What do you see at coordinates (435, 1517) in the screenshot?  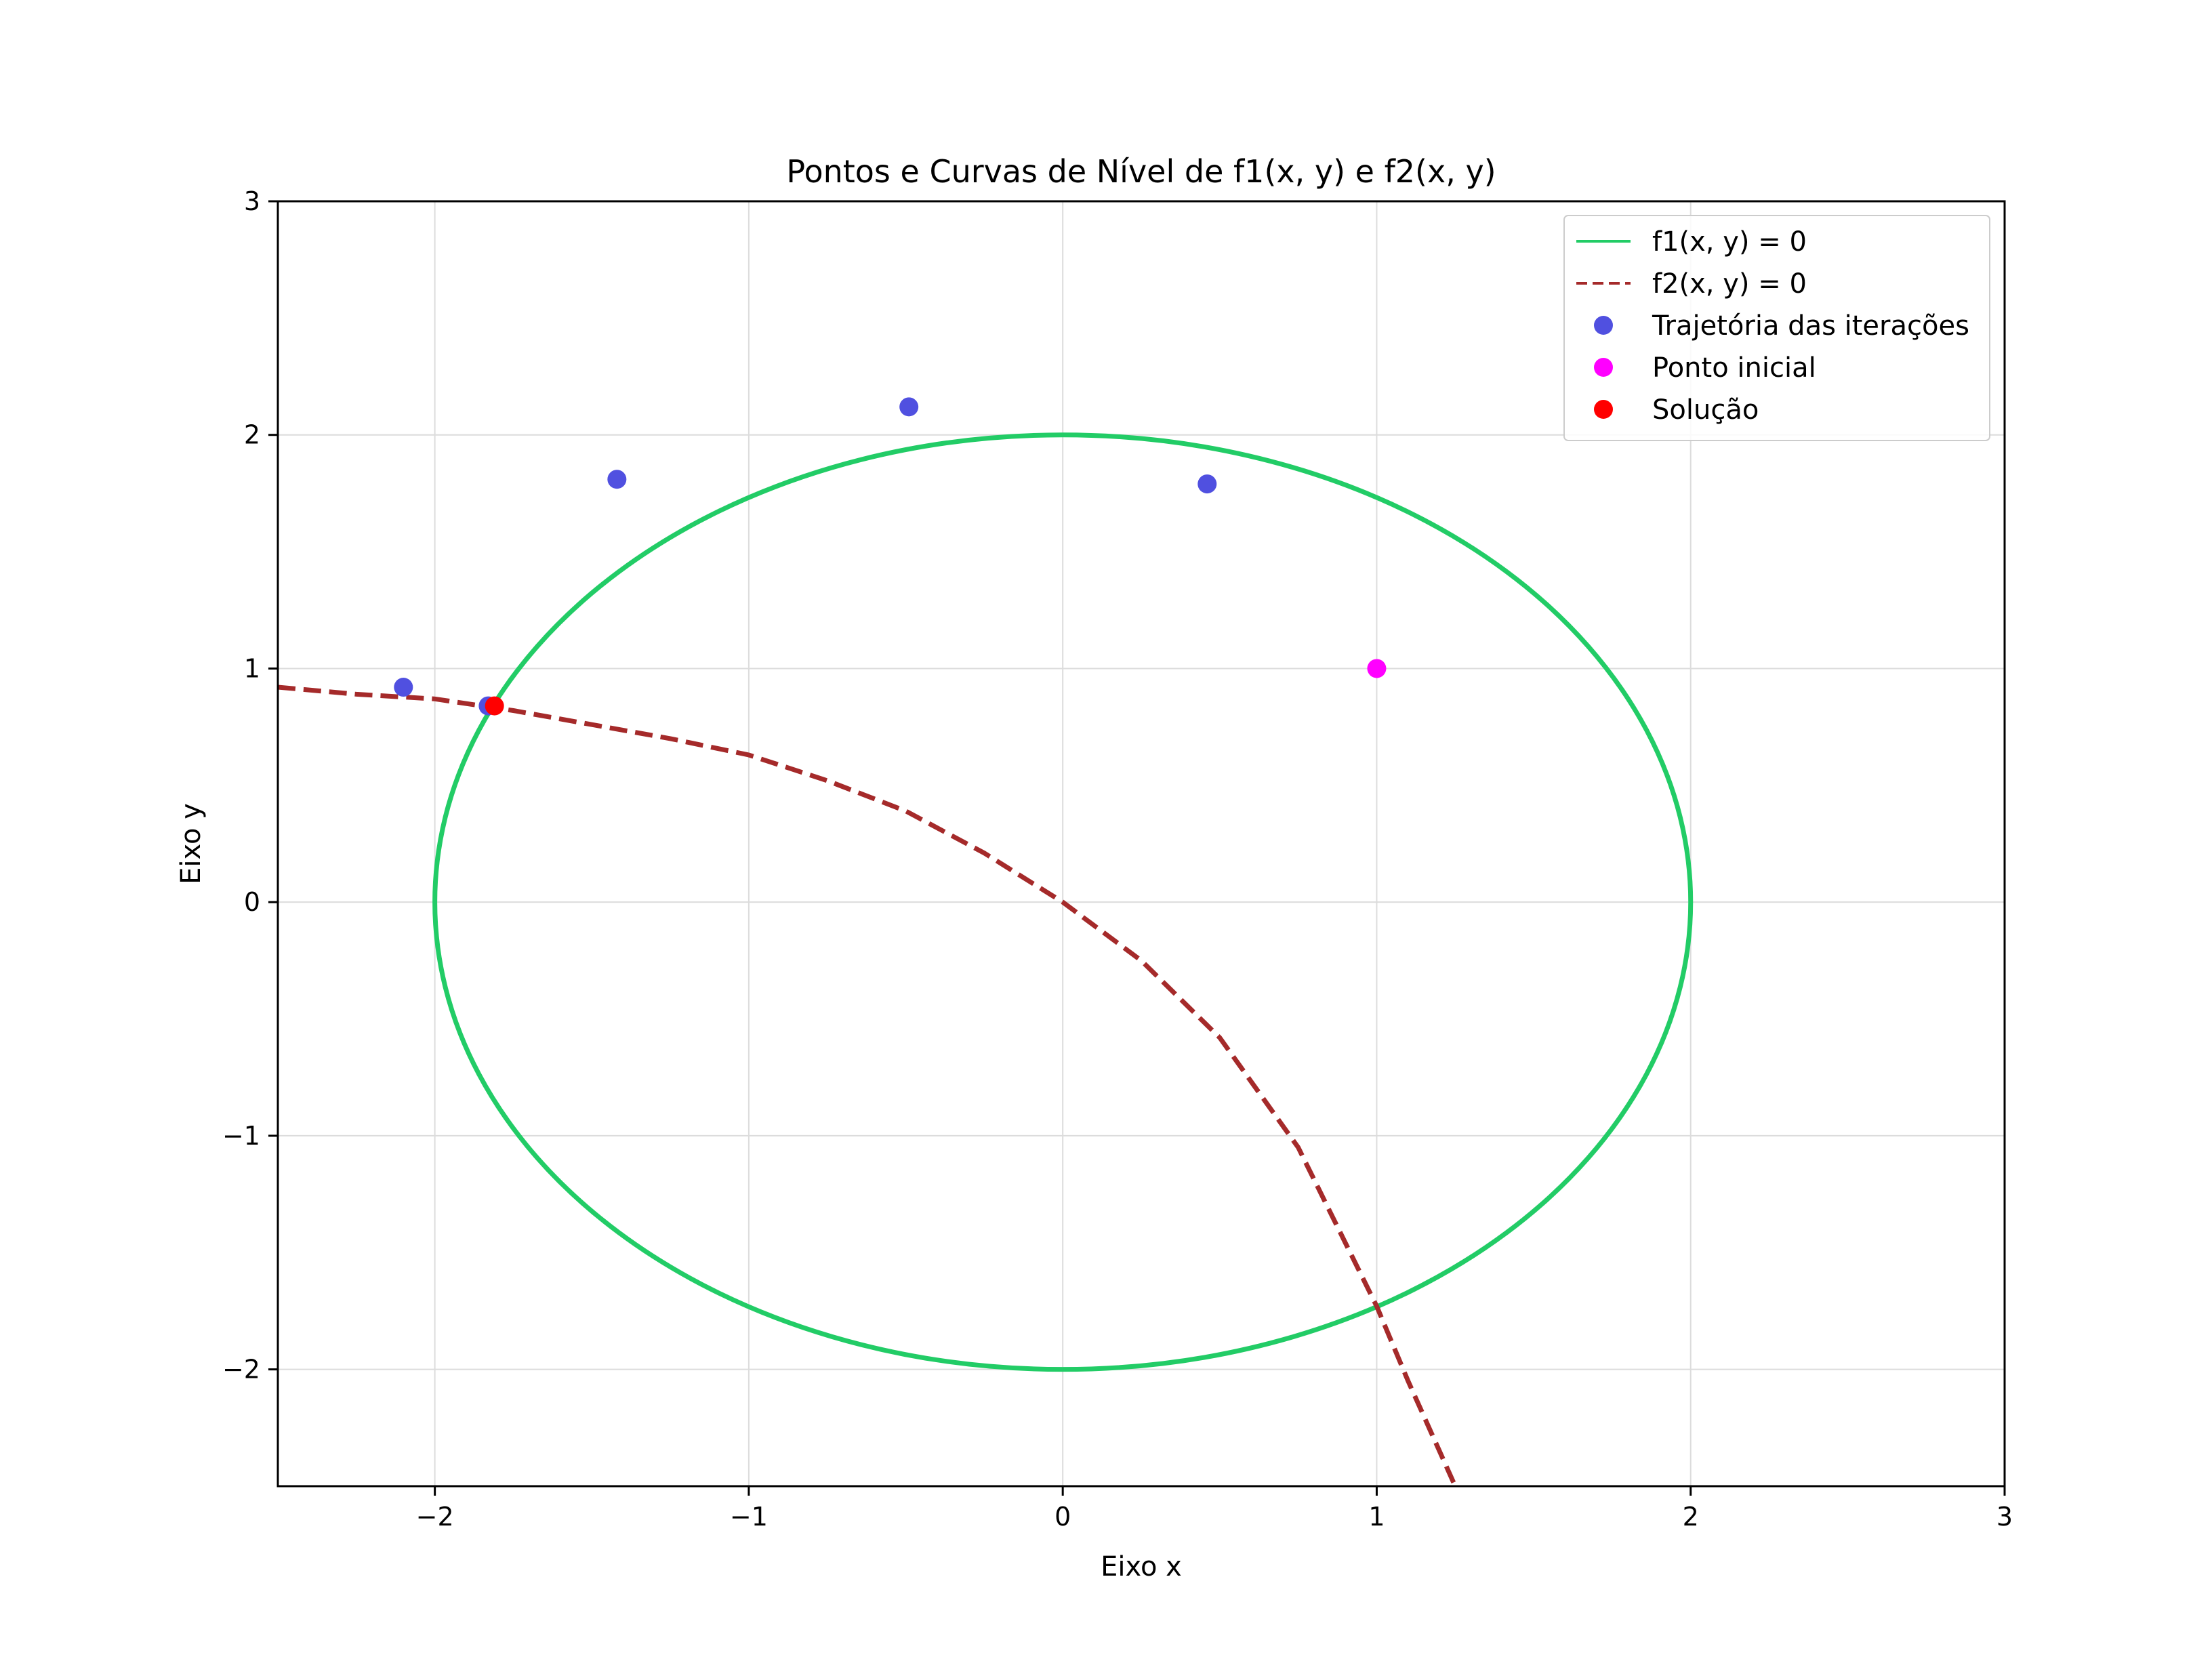 I see `x-tick-label: −2` at bounding box center [435, 1517].